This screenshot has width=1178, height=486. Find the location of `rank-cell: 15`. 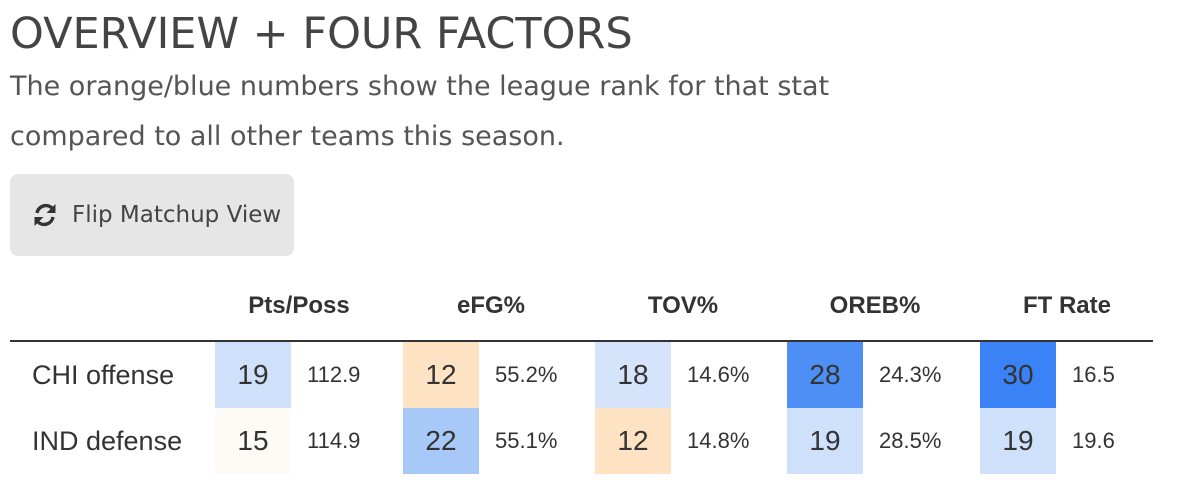

rank-cell: 15 is located at coordinates (253, 441).